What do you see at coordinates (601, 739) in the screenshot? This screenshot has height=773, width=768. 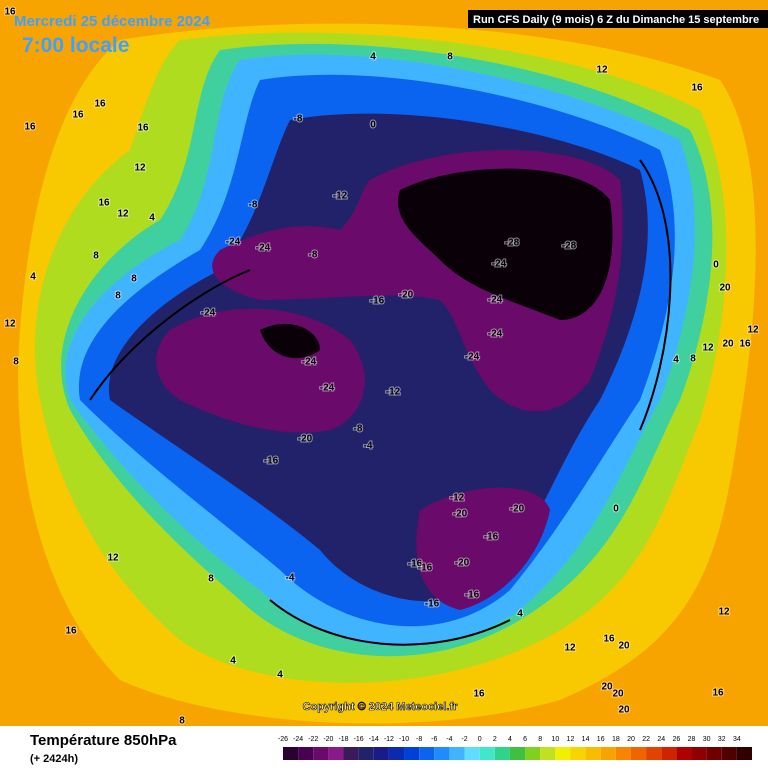 I see `legend-tick-label: 16` at bounding box center [601, 739].